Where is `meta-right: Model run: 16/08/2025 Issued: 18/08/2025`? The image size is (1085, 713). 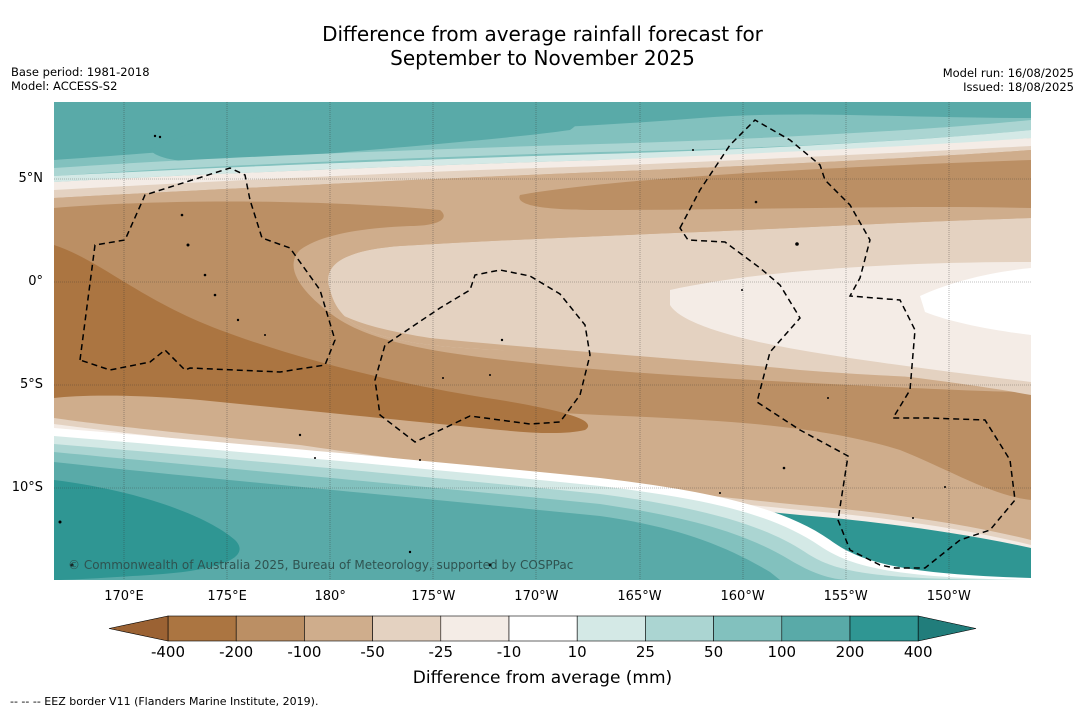
meta-right: Model run: 16/08/2025 Issued: 18/08/2025 is located at coordinates (1008, 80).